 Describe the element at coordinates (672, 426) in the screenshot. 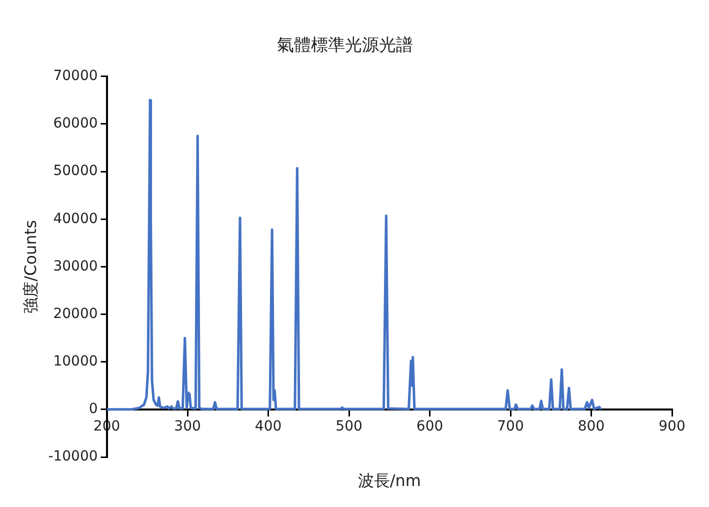

I see `x-tick-label: 900` at that location.